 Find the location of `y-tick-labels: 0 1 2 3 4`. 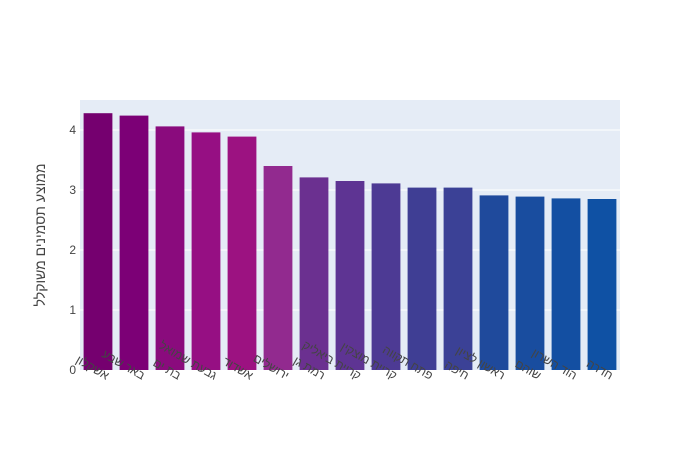

y-tick-labels: 0 1 2 3 4 is located at coordinates (72, 250).